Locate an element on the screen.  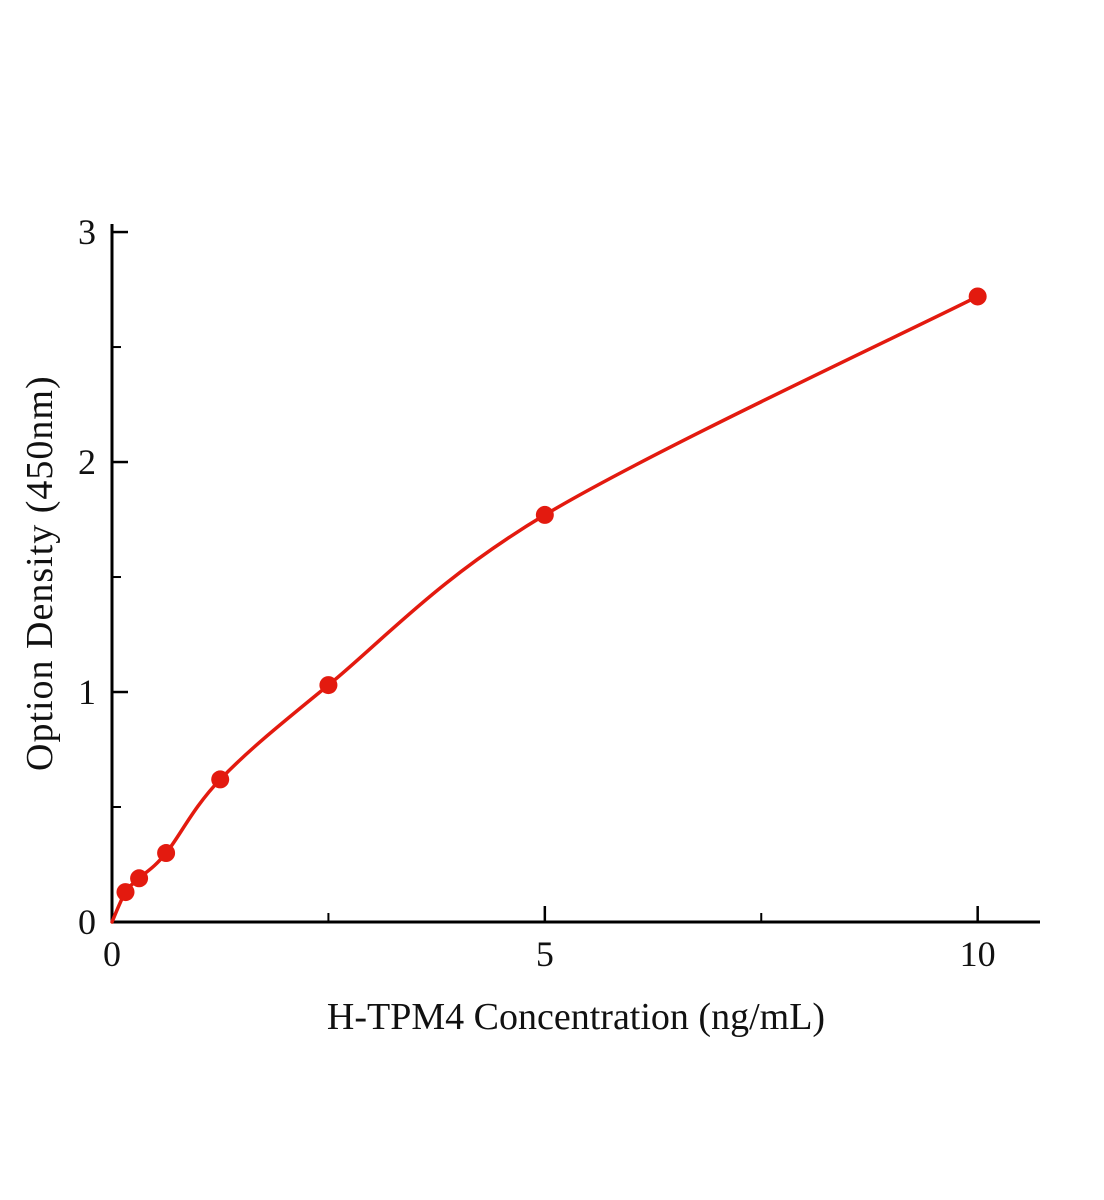
x-tick-label: 10 is located at coordinates (978, 954).